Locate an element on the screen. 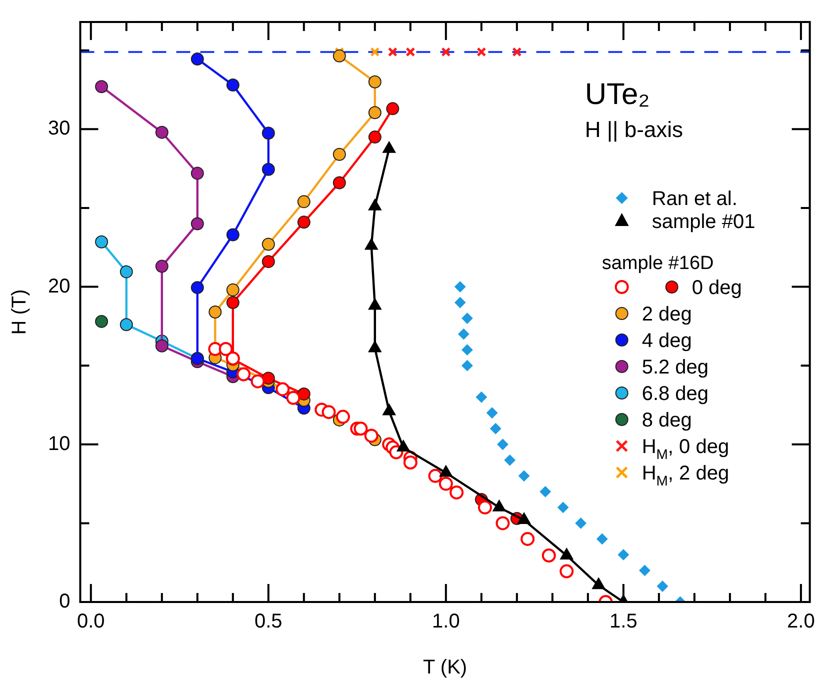  legend-label: Ran et al. is located at coordinates (695, 199).